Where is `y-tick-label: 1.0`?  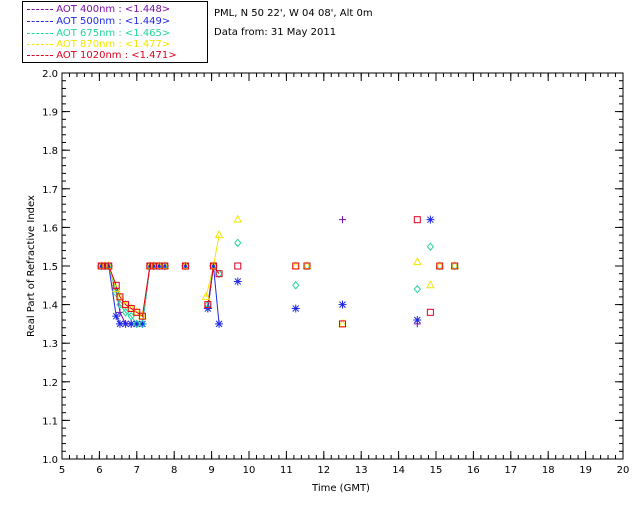 y-tick-label: 1.0 is located at coordinates (50, 460).